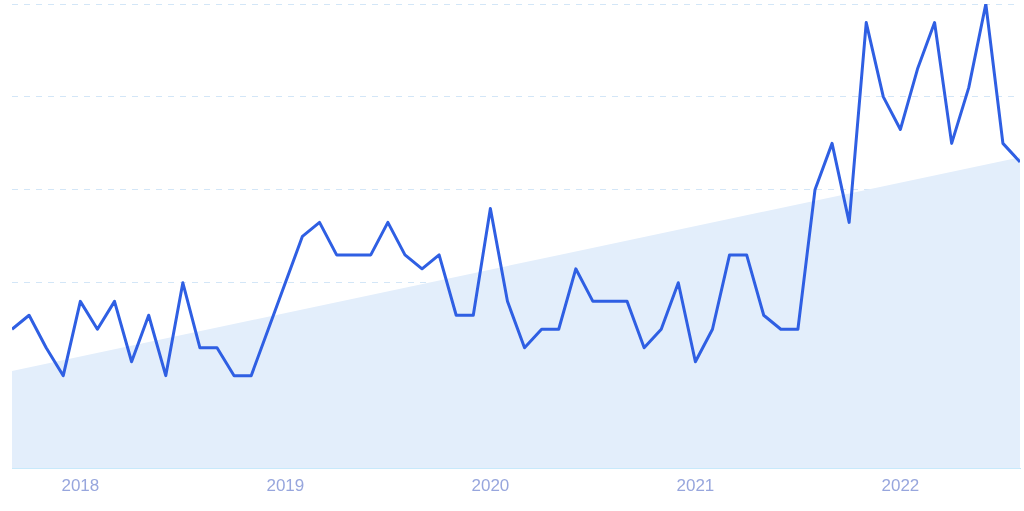  What do you see at coordinates (490, 486) in the screenshot?
I see `x-tick-label: 2020` at bounding box center [490, 486].